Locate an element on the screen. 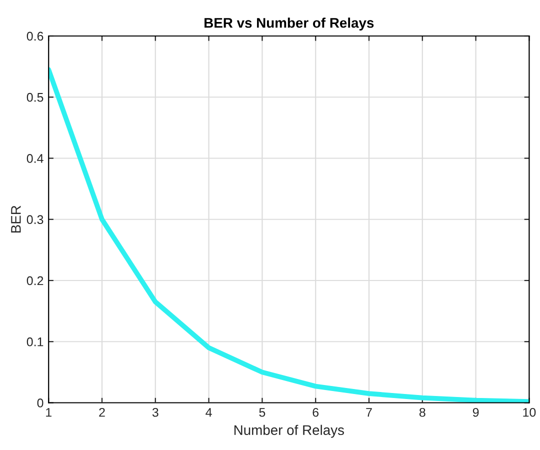  y-tick-label: 0 is located at coordinates (40, 403).